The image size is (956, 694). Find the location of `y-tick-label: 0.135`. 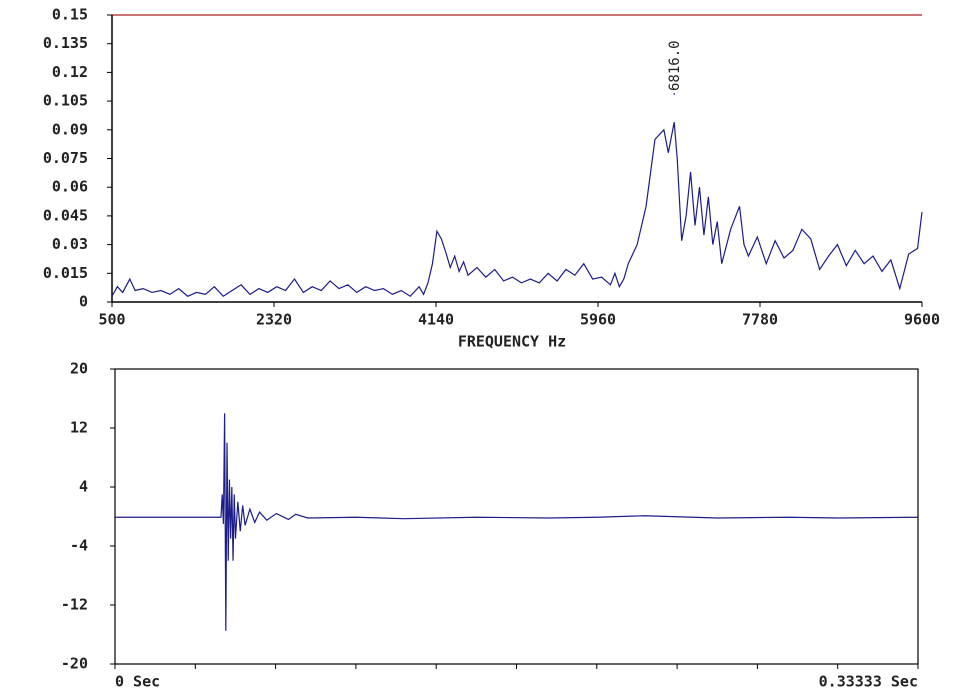

y-tick-label: 0.135 is located at coordinates (65, 43).